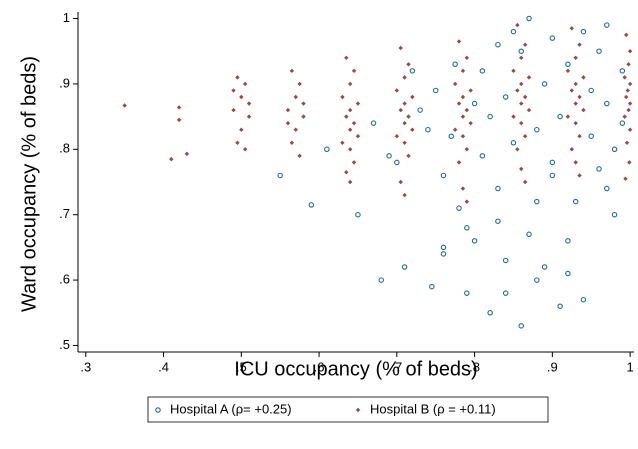 The width and height of the screenshot is (638, 449). Describe the element at coordinates (474, 366) in the screenshot. I see `x-tick-label: .8` at that location.